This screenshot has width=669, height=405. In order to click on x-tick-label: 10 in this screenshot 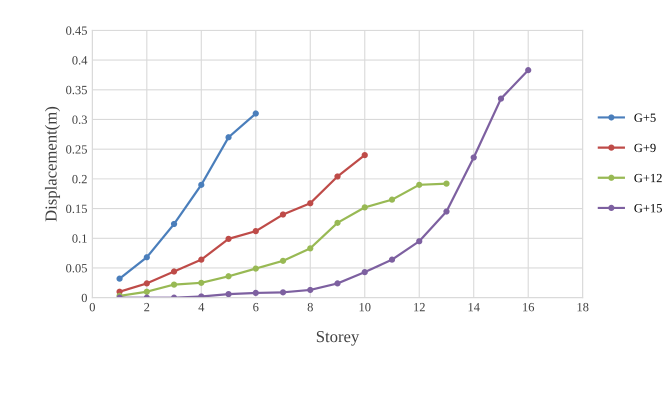, I will do `click(365, 307)`.